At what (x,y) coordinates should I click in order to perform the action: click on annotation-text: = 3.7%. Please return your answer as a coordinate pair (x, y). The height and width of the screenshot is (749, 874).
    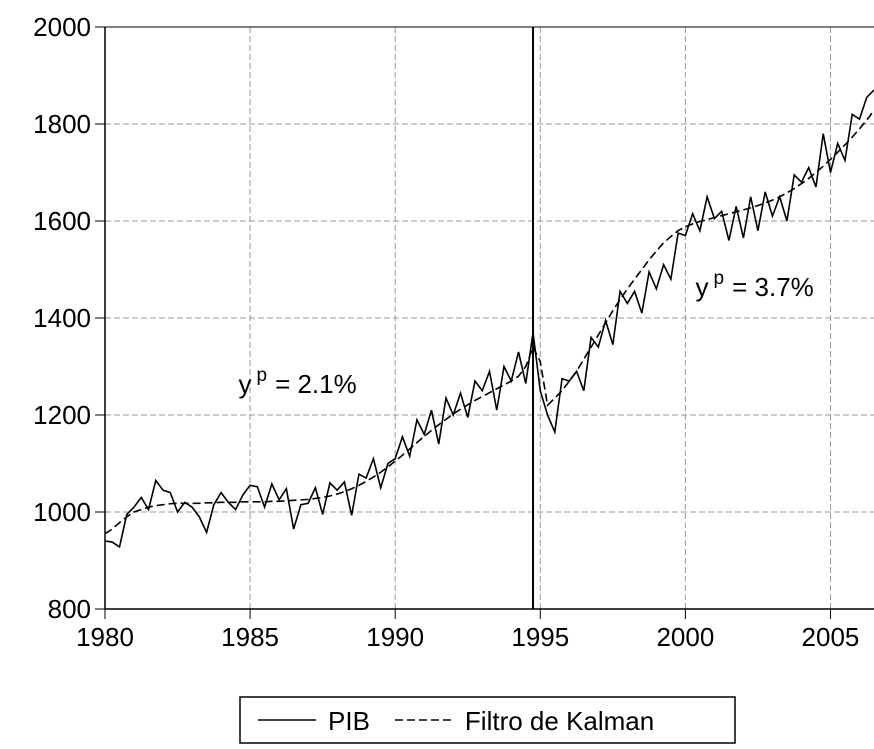
    Looking at the image, I should click on (773, 287).